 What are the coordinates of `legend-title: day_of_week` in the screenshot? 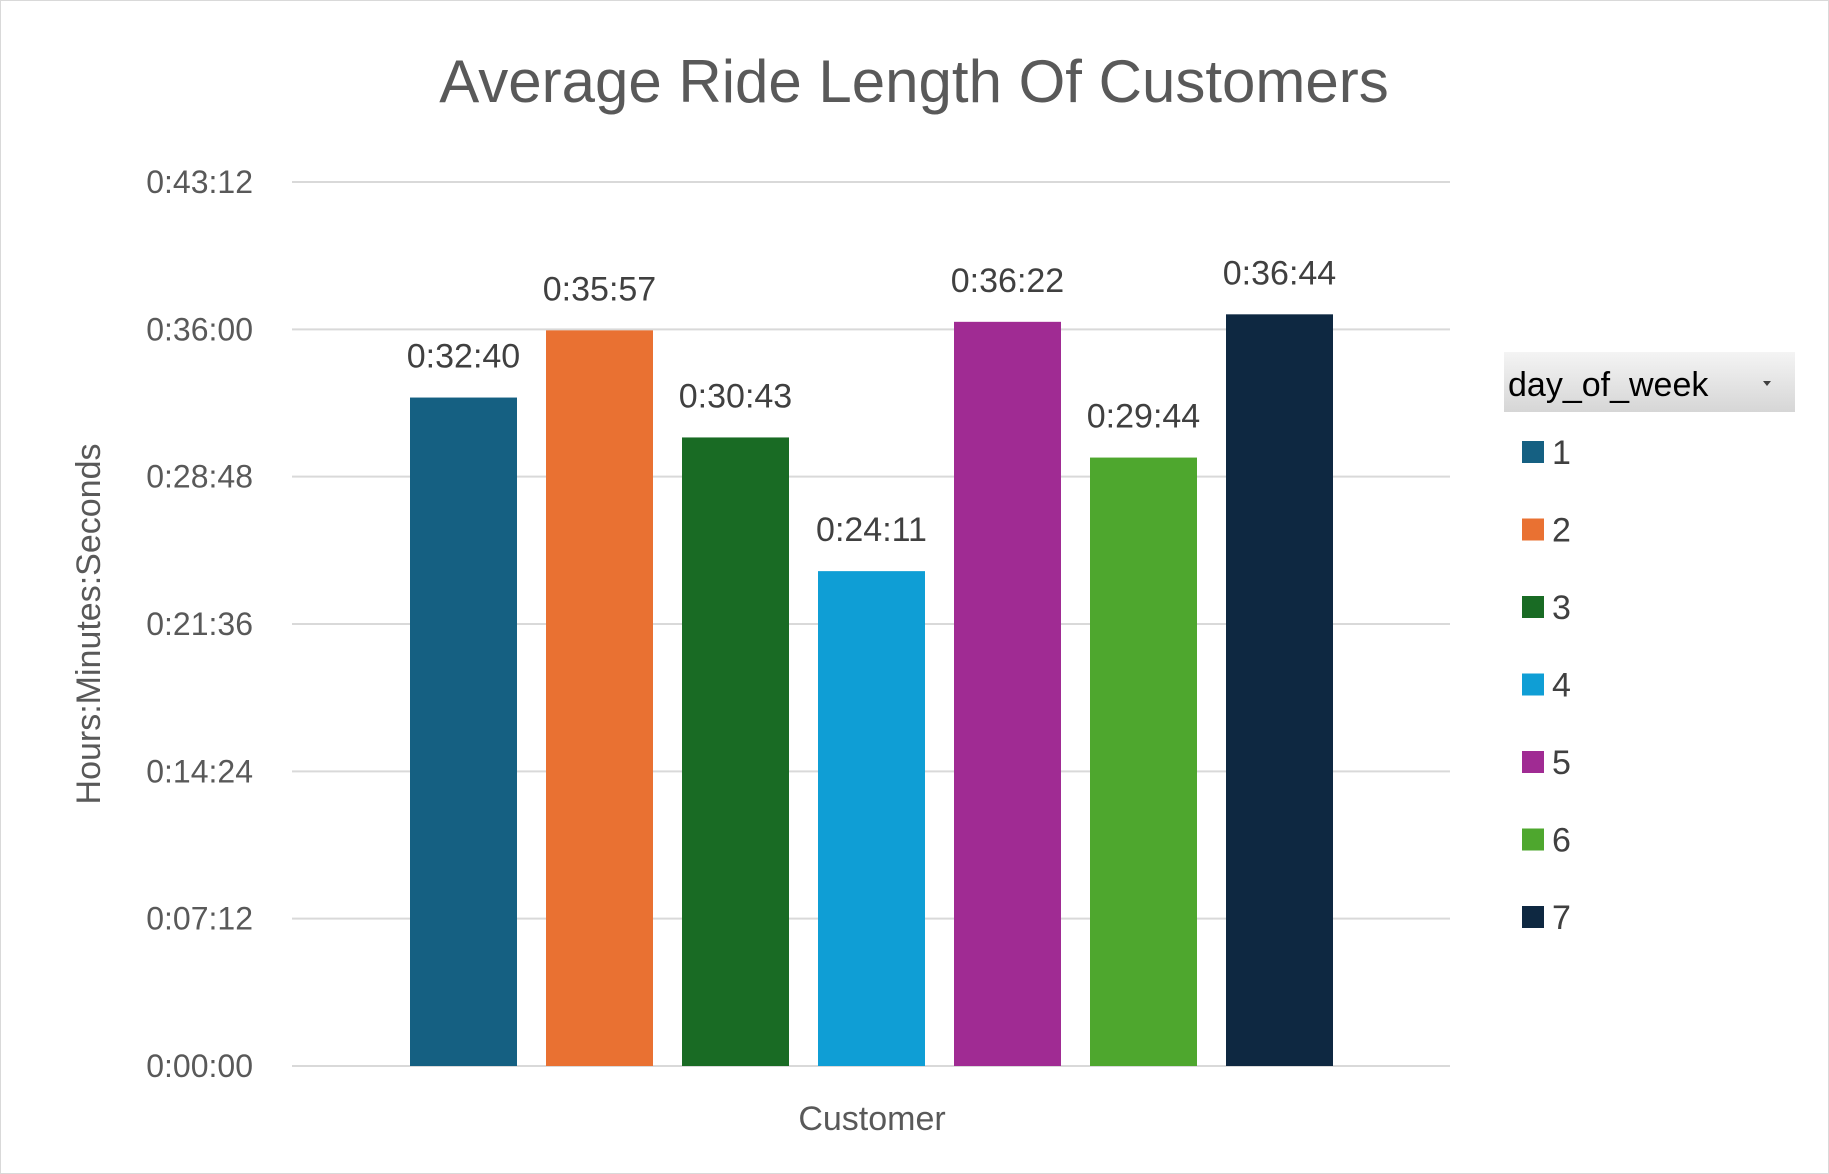 It's located at (1608, 385).